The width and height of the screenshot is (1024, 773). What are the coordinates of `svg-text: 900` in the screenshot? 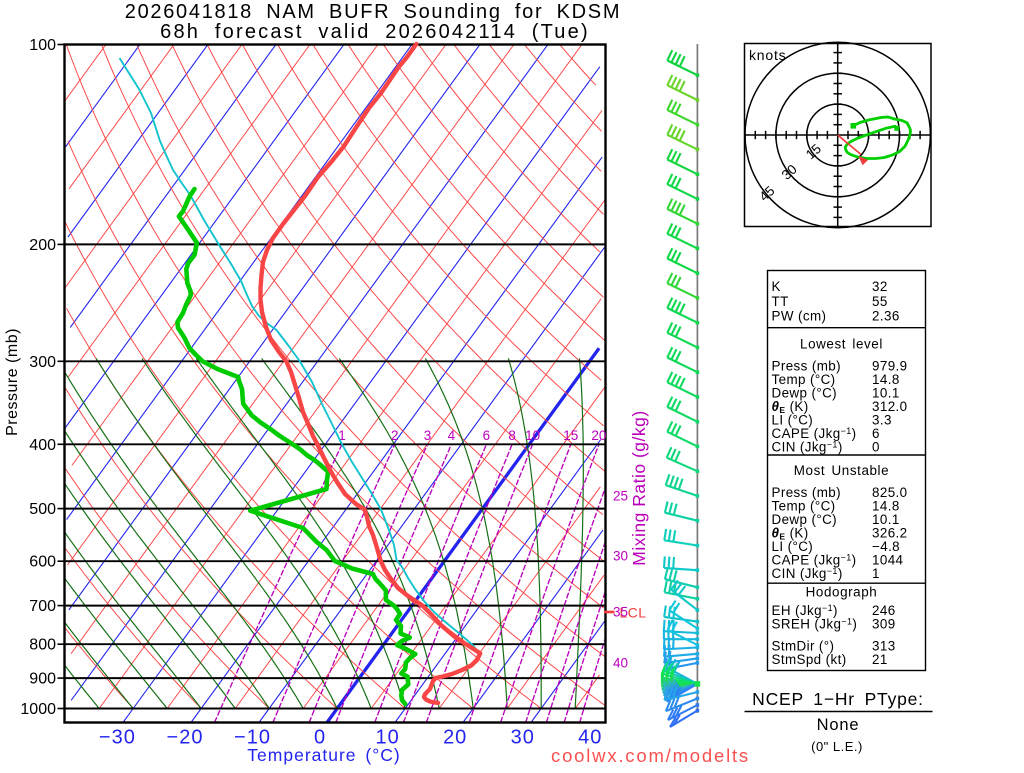 It's located at (42, 679).